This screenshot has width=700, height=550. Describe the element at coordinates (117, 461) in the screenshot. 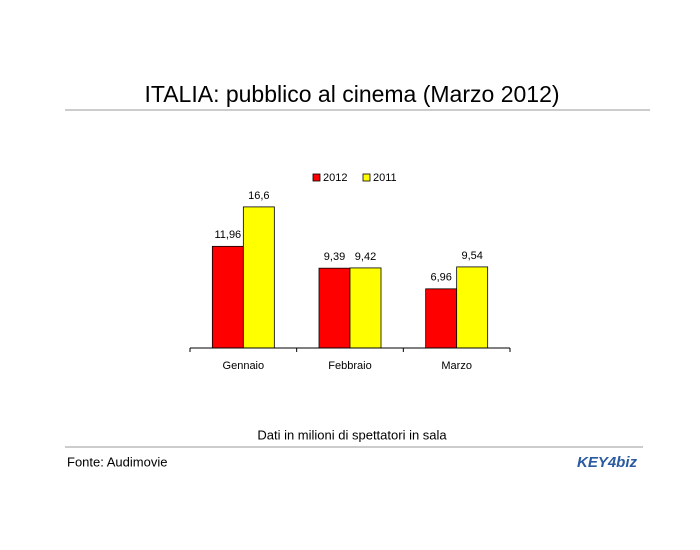

I see `source: Fonte: Audimovie` at that location.